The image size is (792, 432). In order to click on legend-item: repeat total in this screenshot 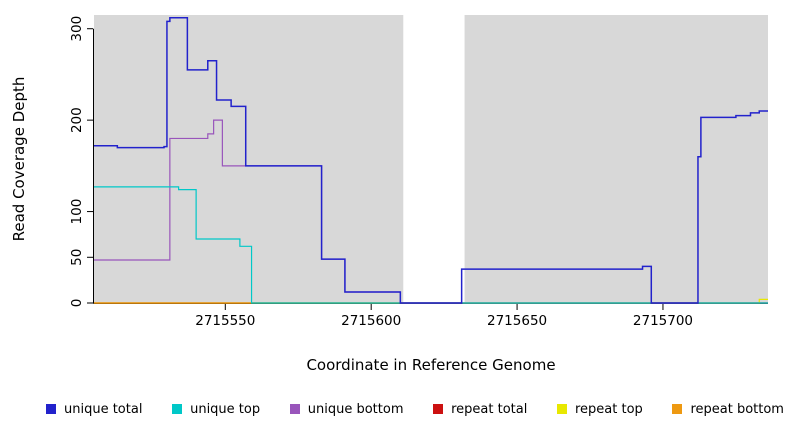, I will do `click(480, 409)`.